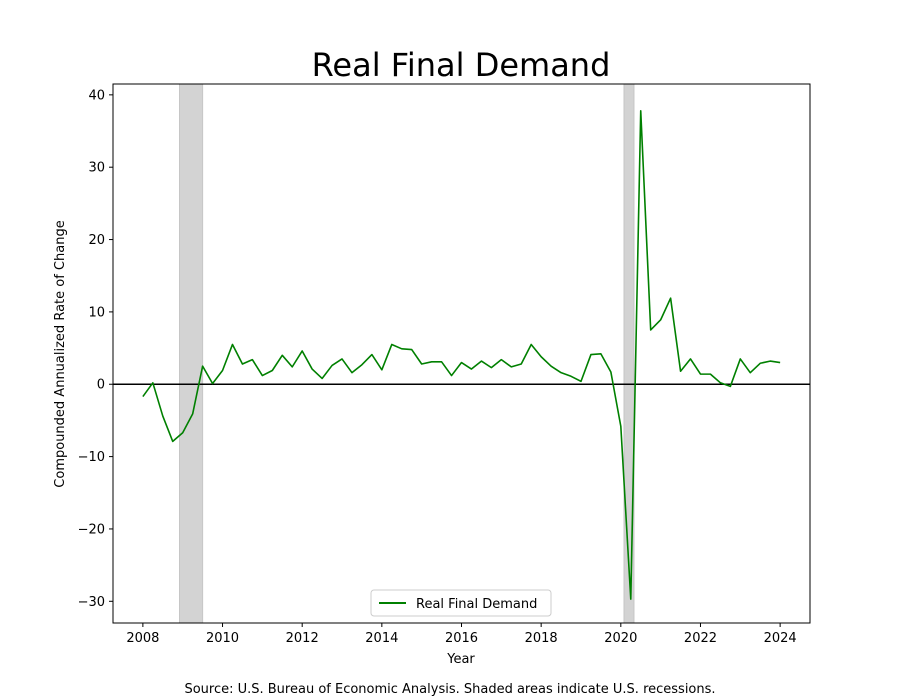 The image size is (900, 700). I want to click on x-tick-label: 2022, so click(700, 638).